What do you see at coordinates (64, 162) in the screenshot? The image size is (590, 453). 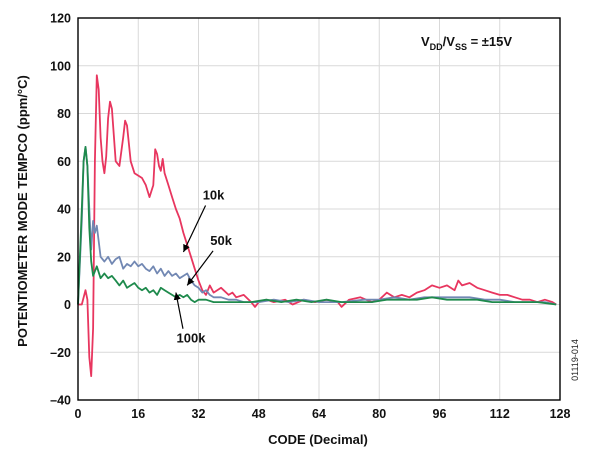 I see `y-tick-label: 60` at bounding box center [64, 162].